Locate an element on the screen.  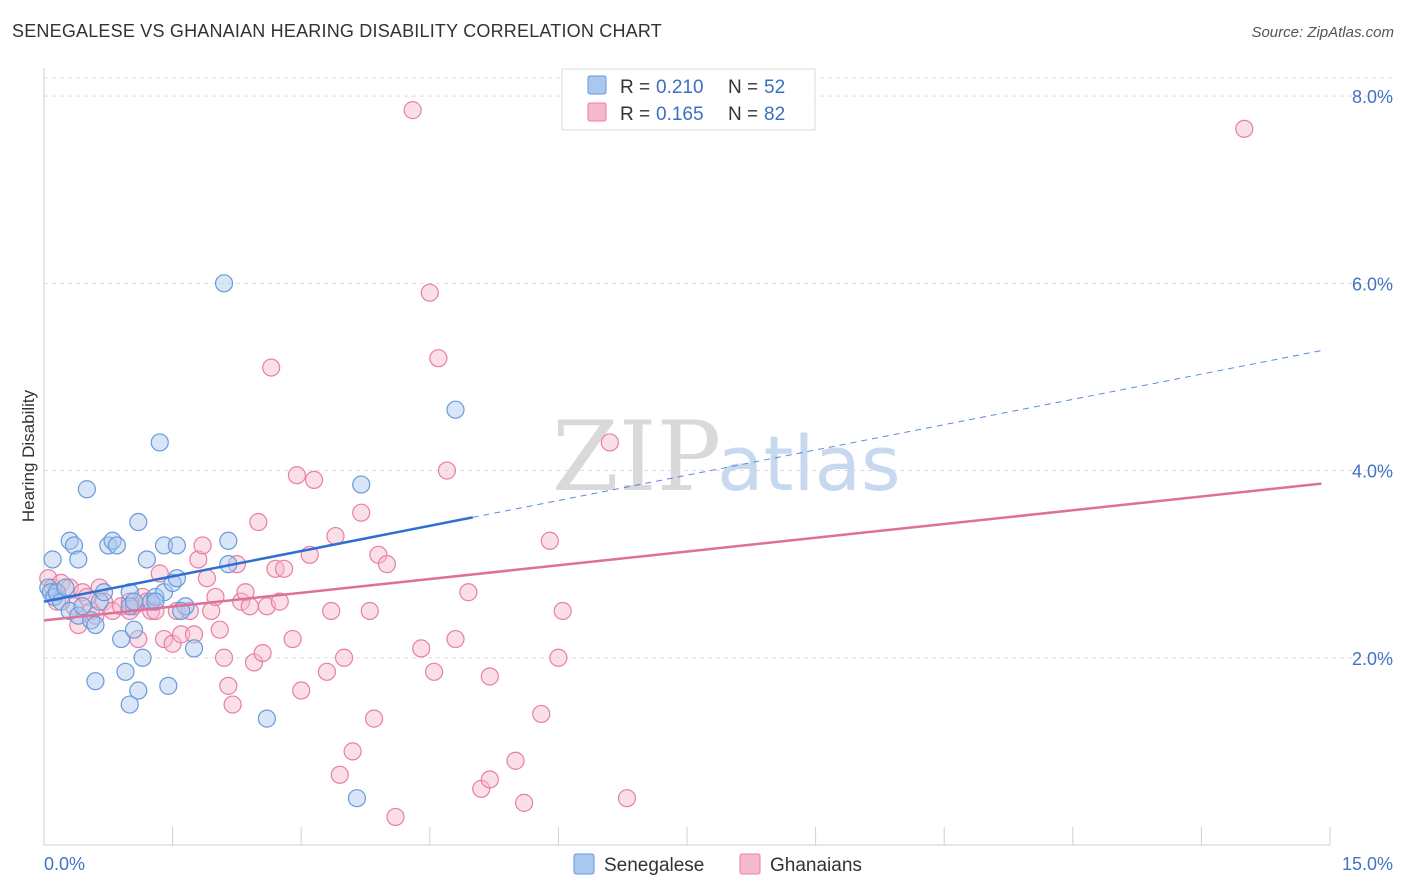
legend-r-label-ghanaians: R = is located at coordinates (635, 114).